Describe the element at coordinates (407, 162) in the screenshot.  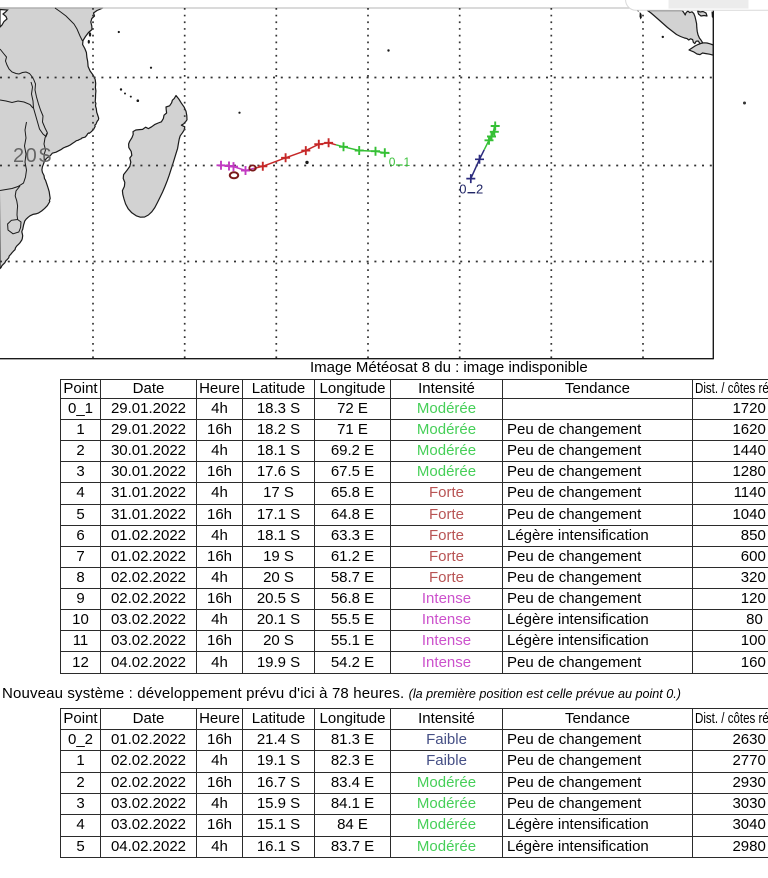
I see `svg-text: 1` at that location.